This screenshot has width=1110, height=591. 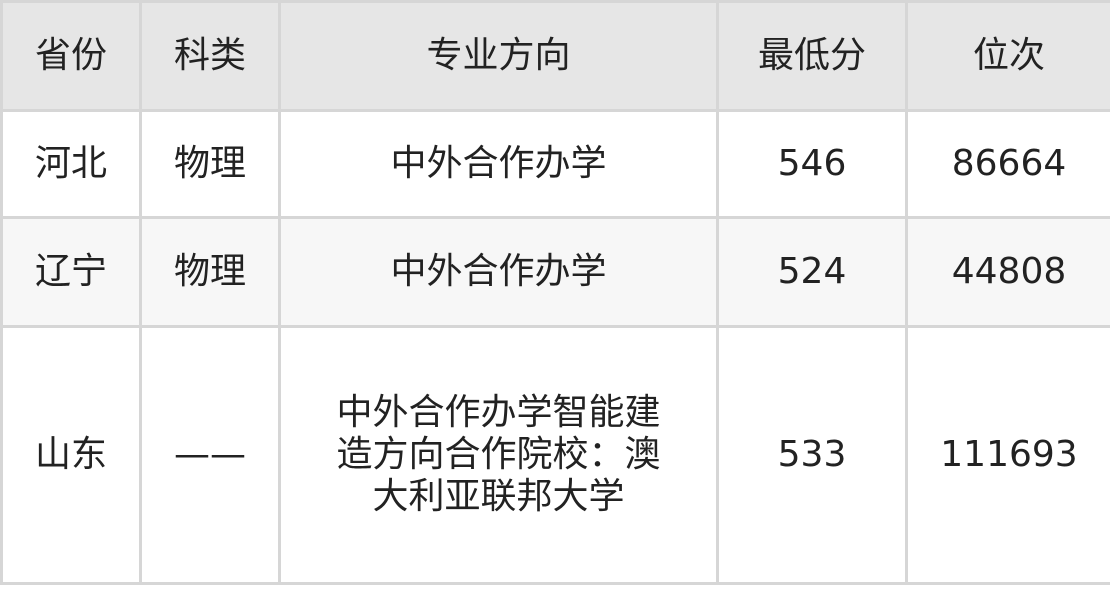 What do you see at coordinates (71, 56) in the screenshot?
I see `header-province: 省份` at bounding box center [71, 56].